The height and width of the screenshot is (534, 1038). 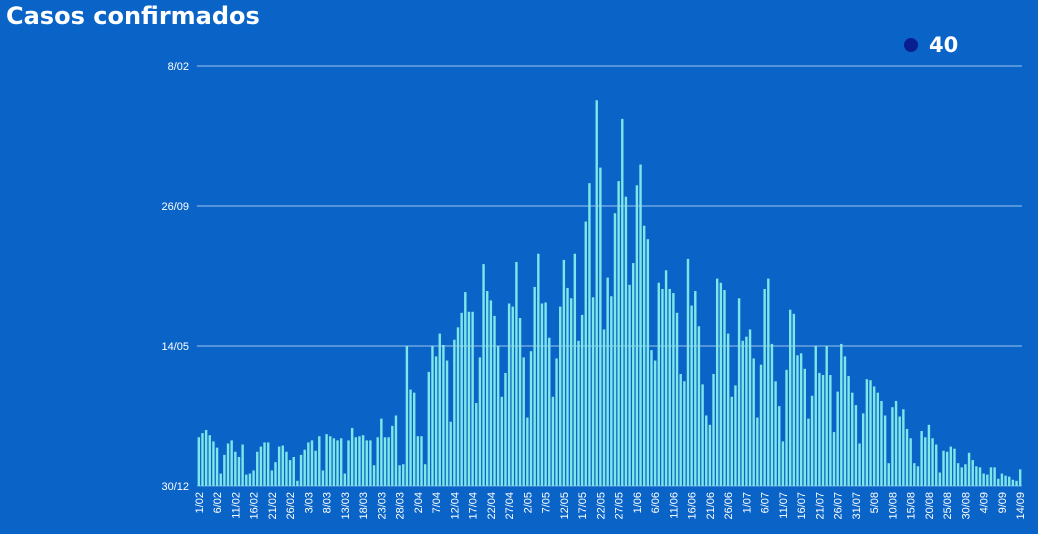 What do you see at coordinates (437, 502) in the screenshot?
I see `x-tick-label: 7/04` at bounding box center [437, 502].